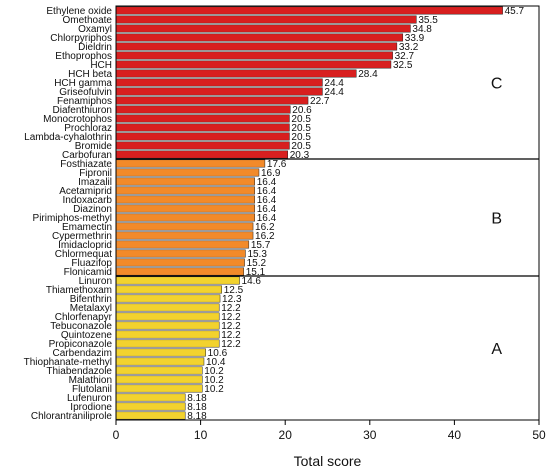 The height and width of the screenshot is (473, 550). What do you see at coordinates (370, 435) in the screenshot?
I see `x-tick-label-30: 30` at bounding box center [370, 435].